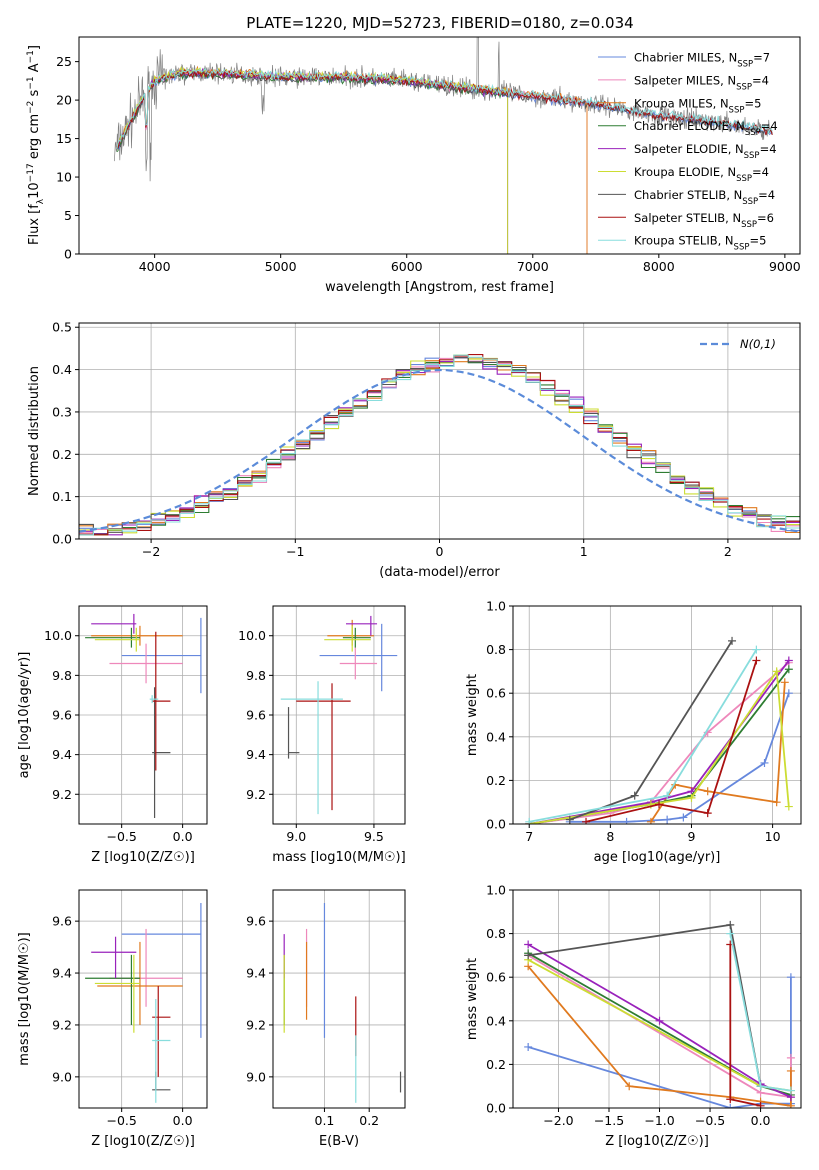  I want to click on series-kroupa_stelib, so click(643, 736).